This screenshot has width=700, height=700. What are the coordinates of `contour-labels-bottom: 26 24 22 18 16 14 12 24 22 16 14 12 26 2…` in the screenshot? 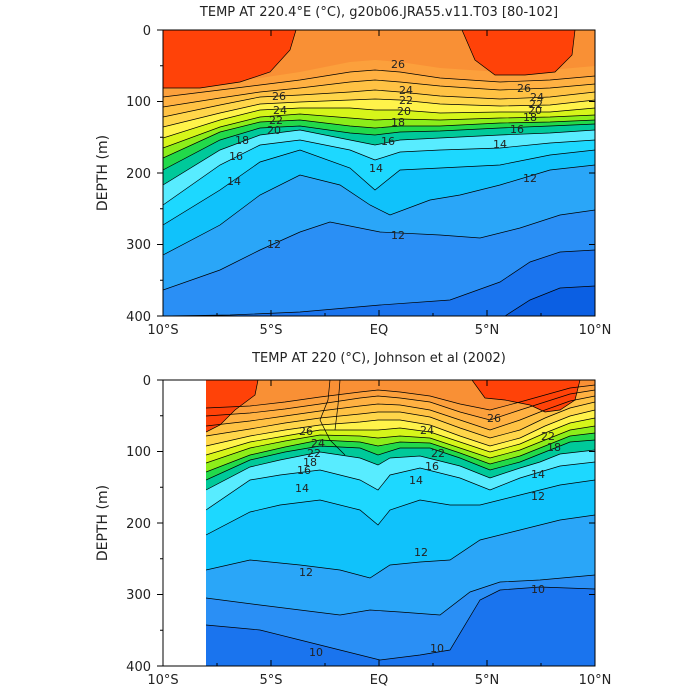 It's located at (428, 535).